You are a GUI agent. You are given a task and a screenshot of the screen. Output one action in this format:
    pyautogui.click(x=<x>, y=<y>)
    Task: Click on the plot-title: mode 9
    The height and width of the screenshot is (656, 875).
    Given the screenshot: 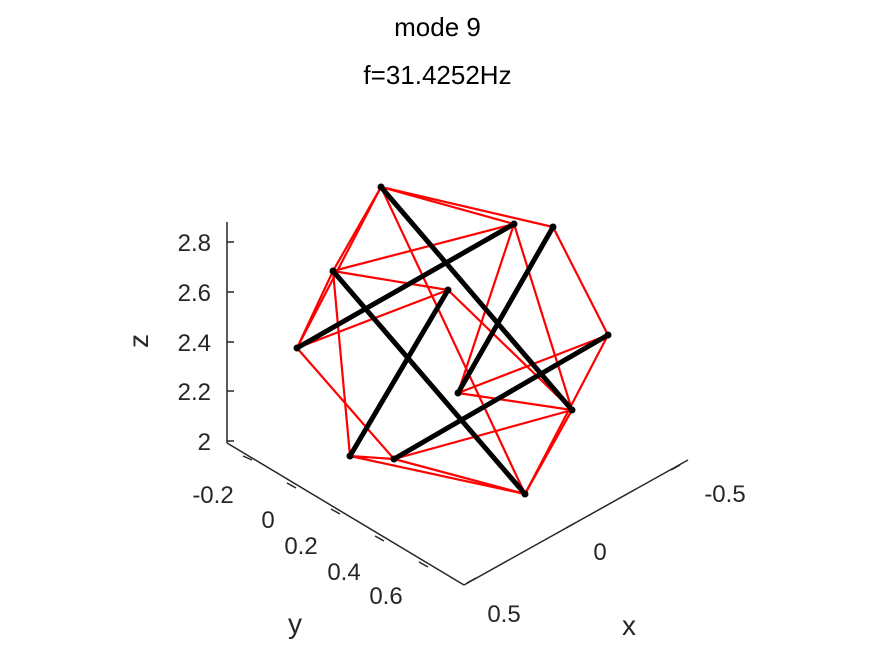 What is the action you would take?
    pyautogui.click(x=437, y=27)
    